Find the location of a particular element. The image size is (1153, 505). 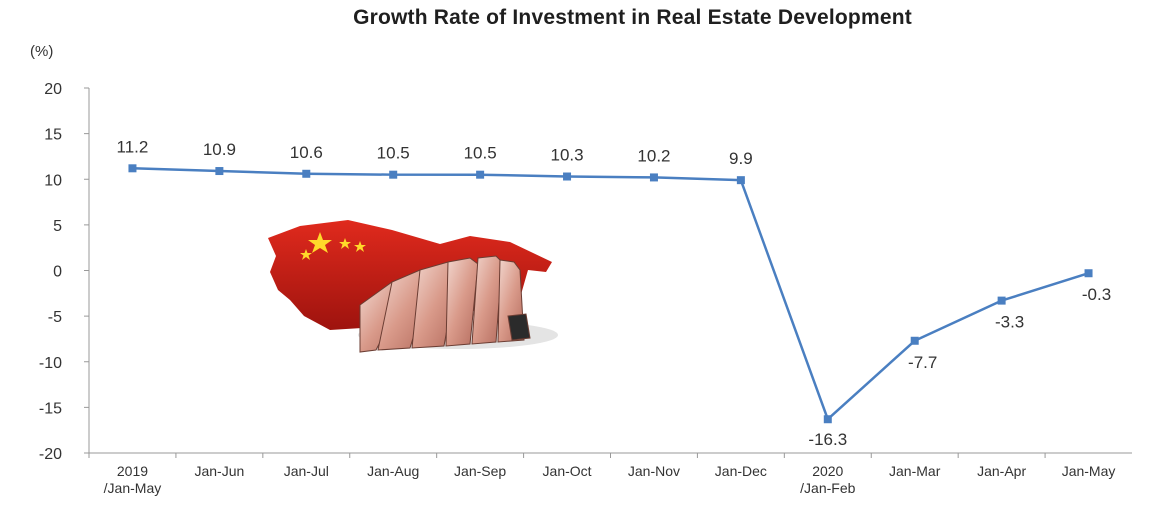

y-tick-label: 15 is located at coordinates (53, 135).